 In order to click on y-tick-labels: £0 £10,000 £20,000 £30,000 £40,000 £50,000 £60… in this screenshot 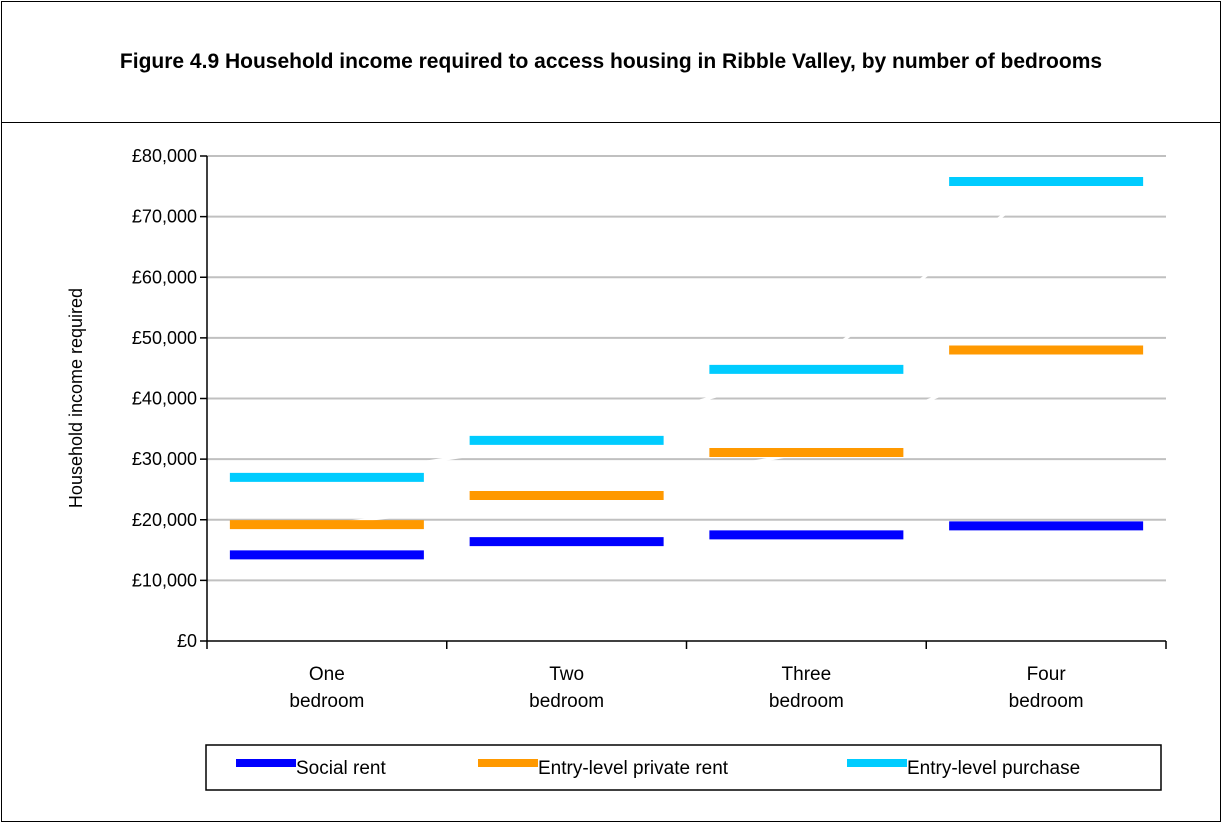, I will do `click(164, 398)`.